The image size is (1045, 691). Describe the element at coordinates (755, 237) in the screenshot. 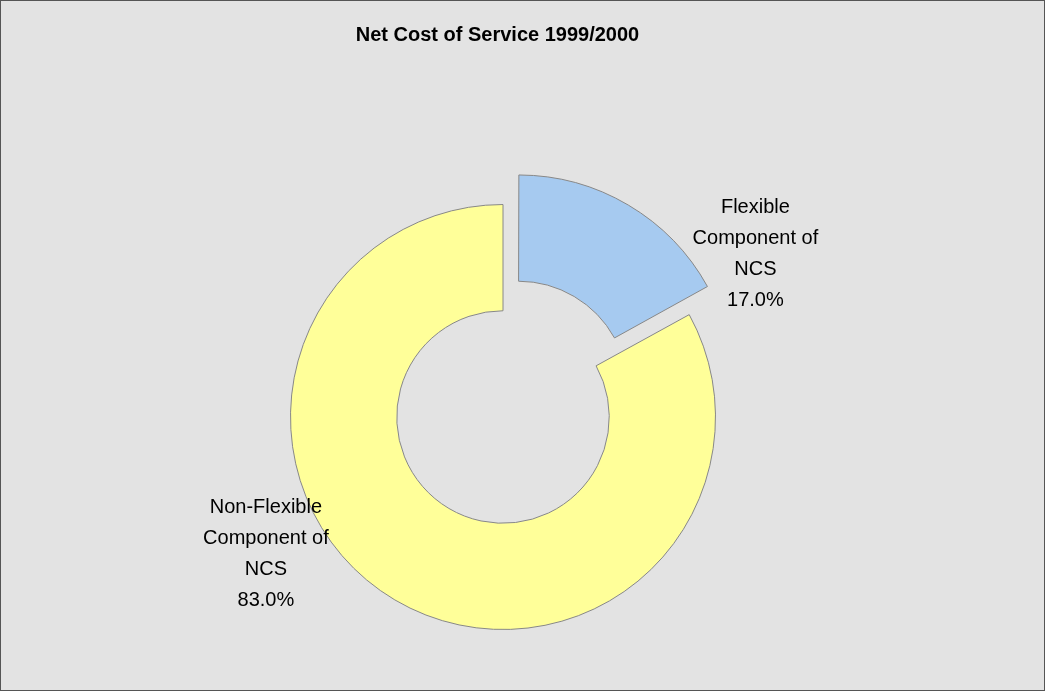

I see `slice-label: Flexible Component of NCS` at that location.